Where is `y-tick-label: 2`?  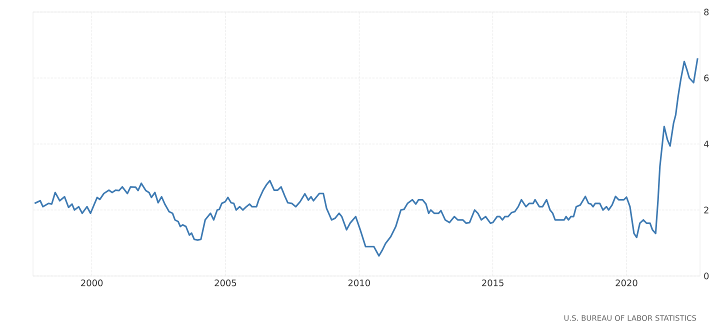
y-tick-label: 2 is located at coordinates (706, 210).